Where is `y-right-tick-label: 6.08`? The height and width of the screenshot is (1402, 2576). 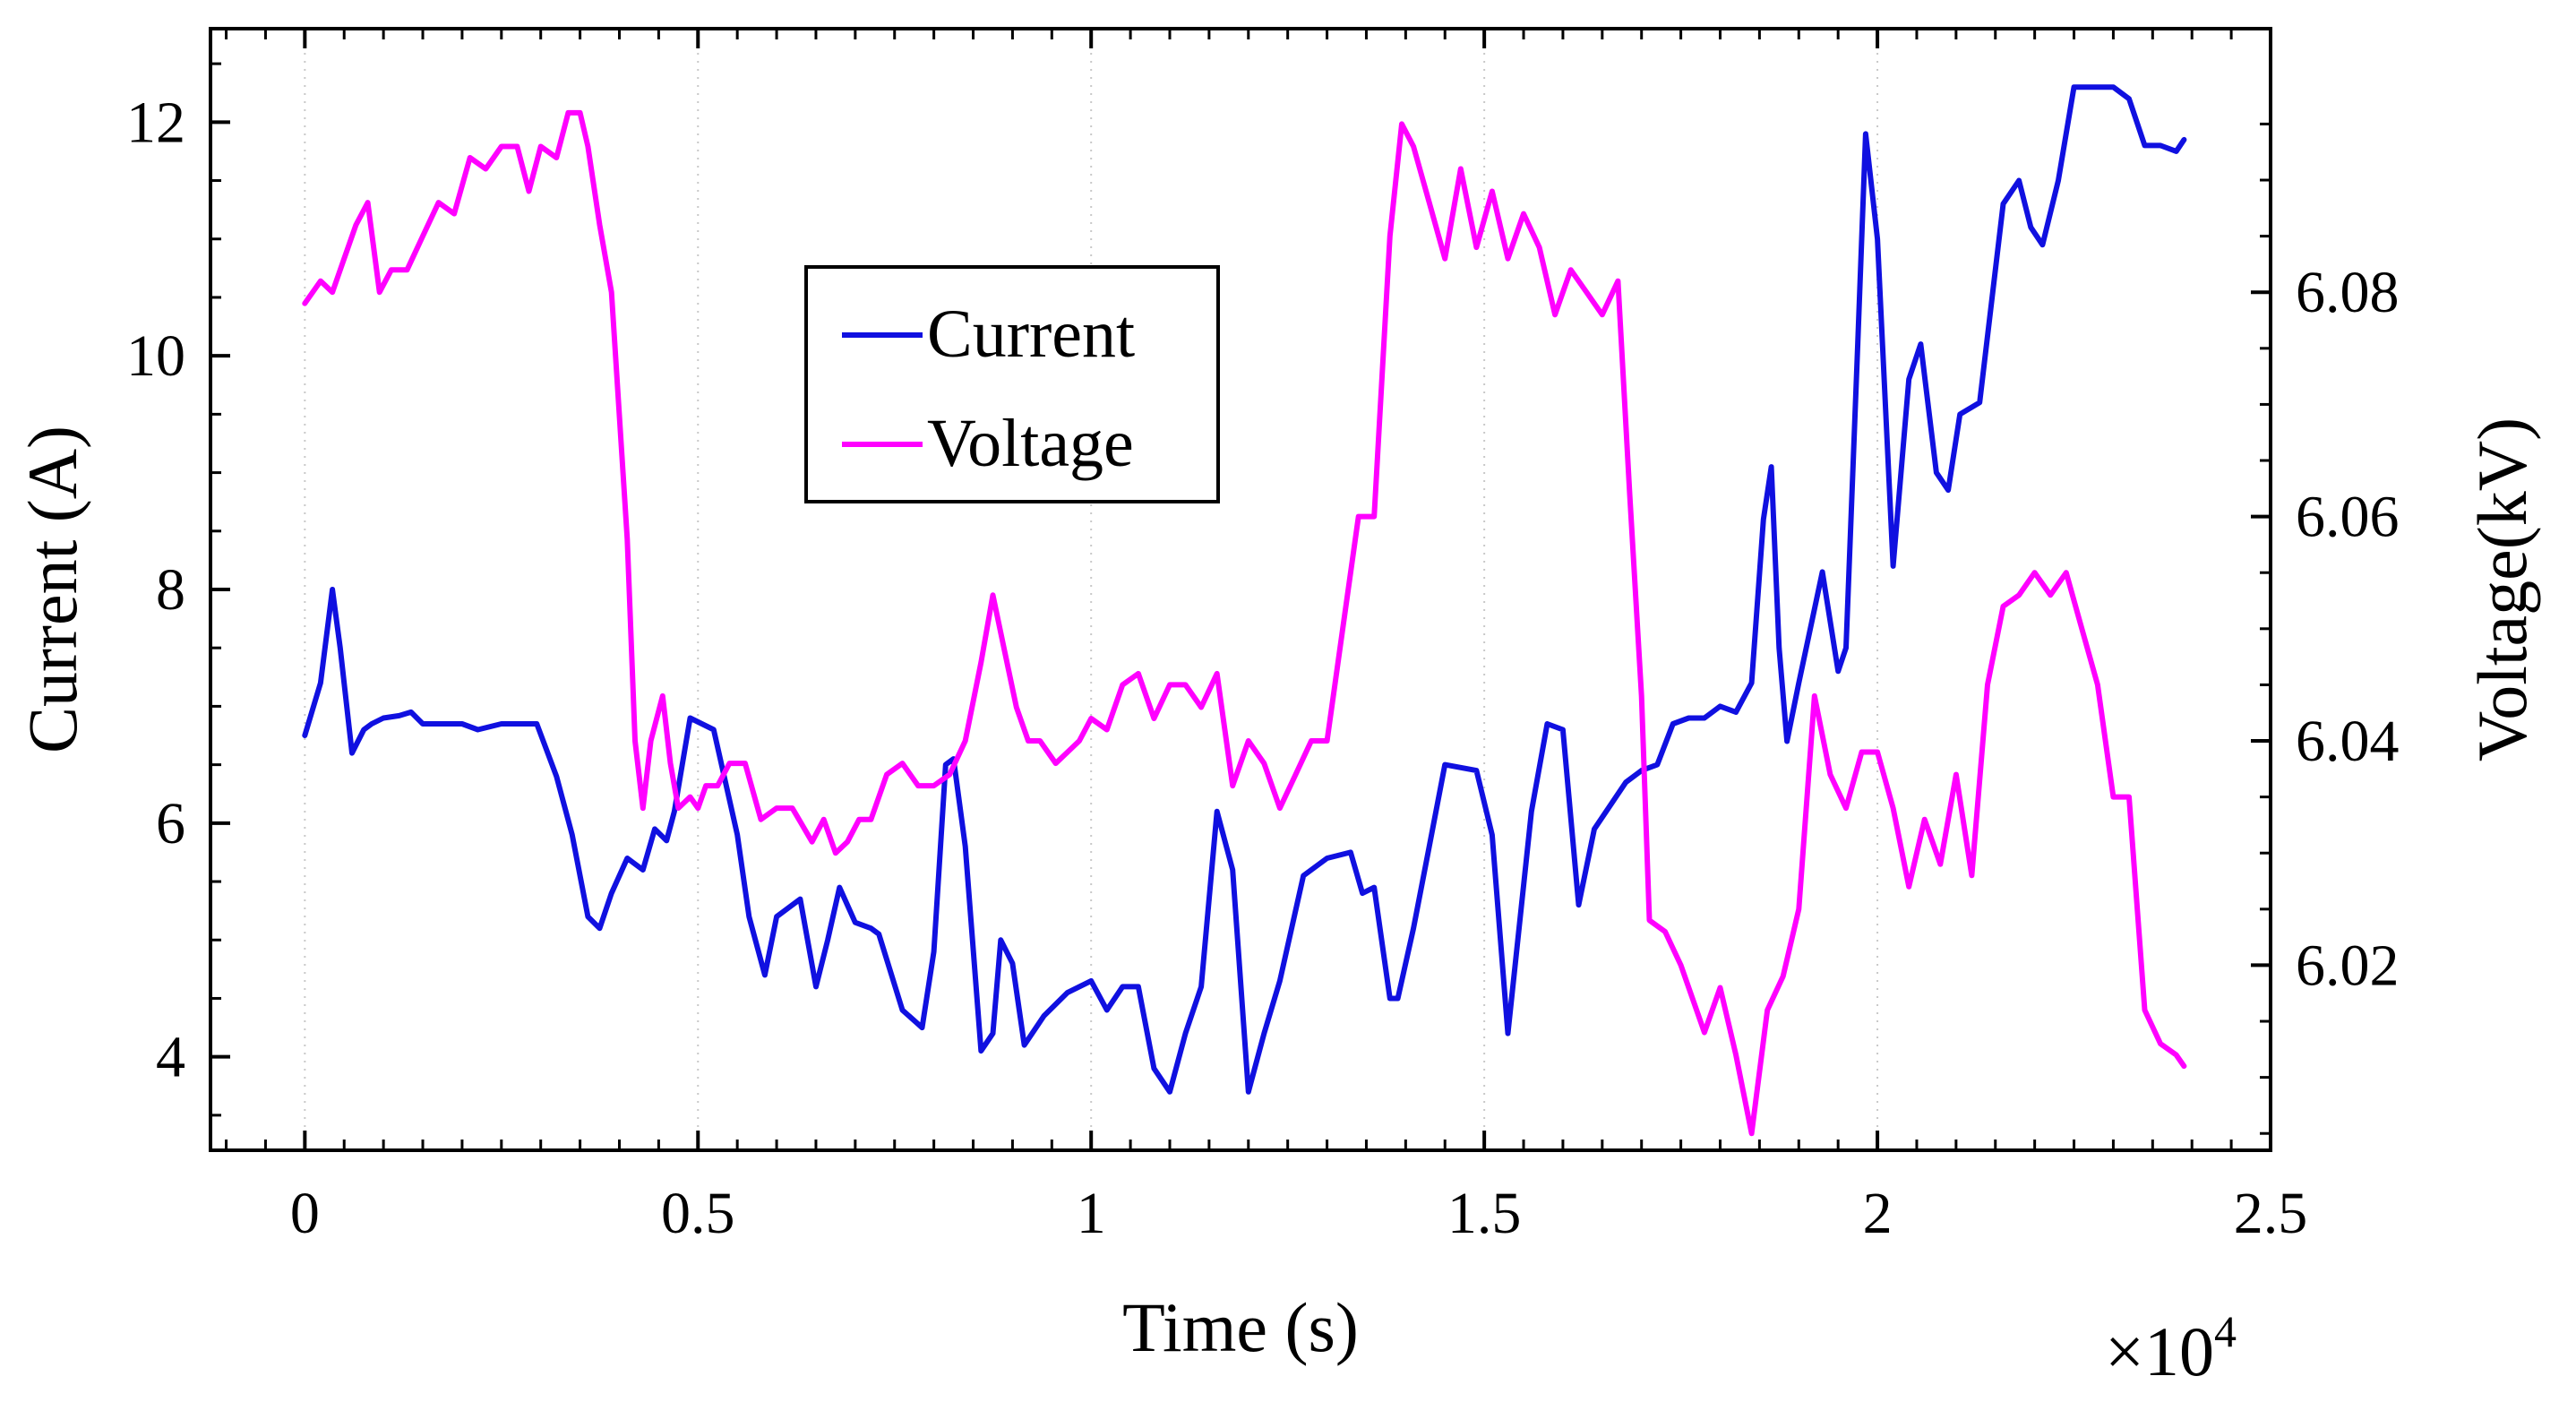
y-right-tick-label: 6.08 is located at coordinates (2348, 292).